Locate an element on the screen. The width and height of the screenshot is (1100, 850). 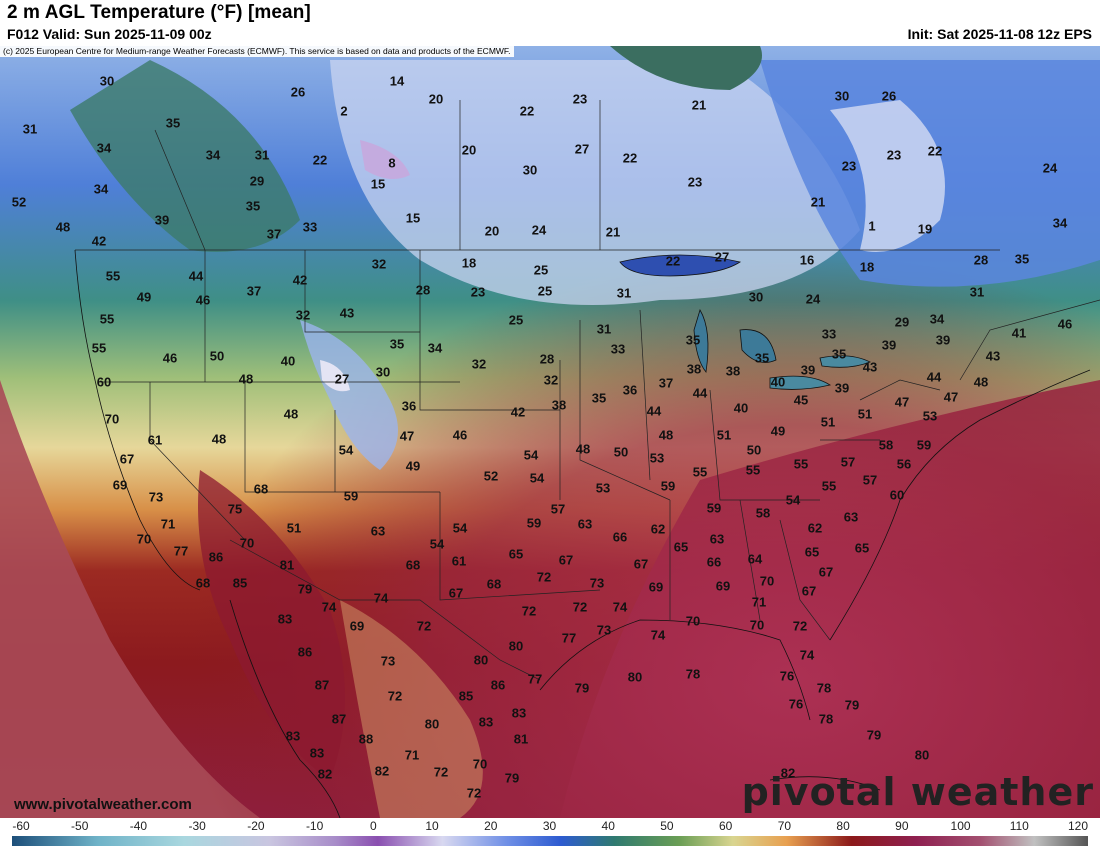
temperature-value-label: 43 is located at coordinates (993, 355).